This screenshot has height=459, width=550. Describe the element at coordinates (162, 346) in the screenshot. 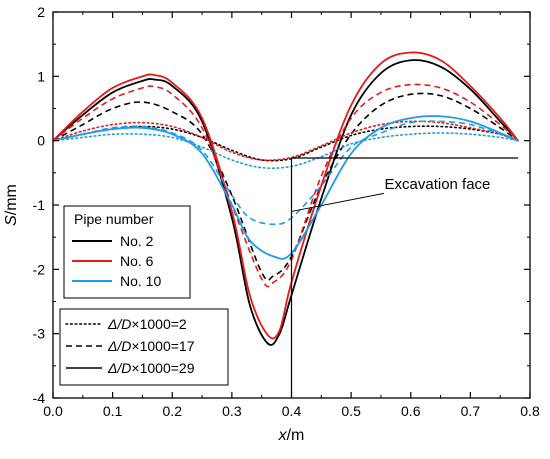

I see `legend-ratio-value: ×1000=17` at that location.